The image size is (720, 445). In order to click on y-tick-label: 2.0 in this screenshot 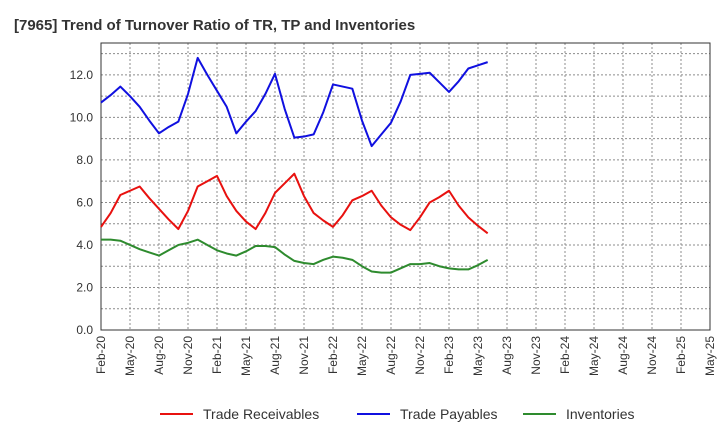, I will do `click(84, 287)`.